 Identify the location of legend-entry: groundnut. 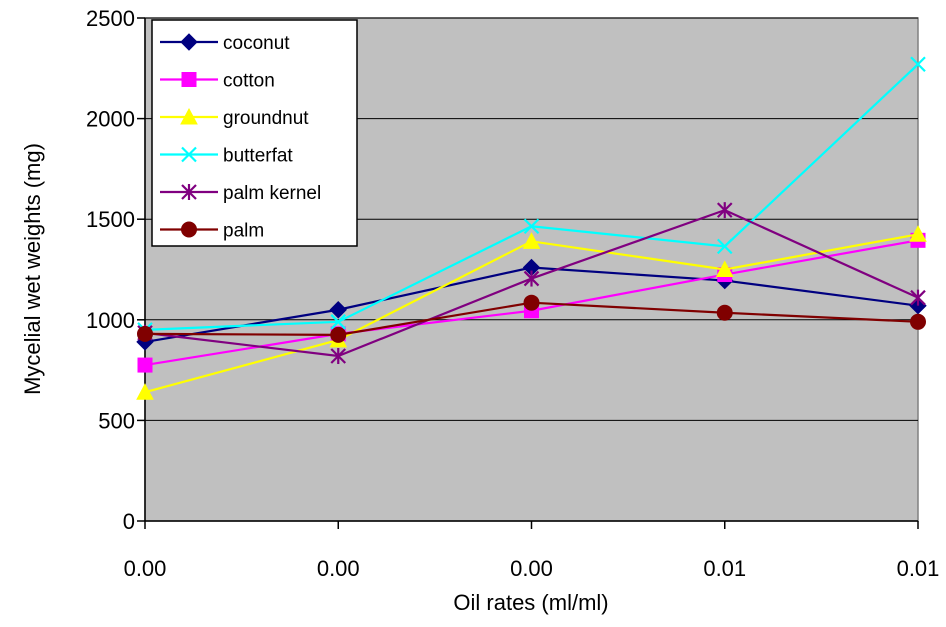
(234, 118).